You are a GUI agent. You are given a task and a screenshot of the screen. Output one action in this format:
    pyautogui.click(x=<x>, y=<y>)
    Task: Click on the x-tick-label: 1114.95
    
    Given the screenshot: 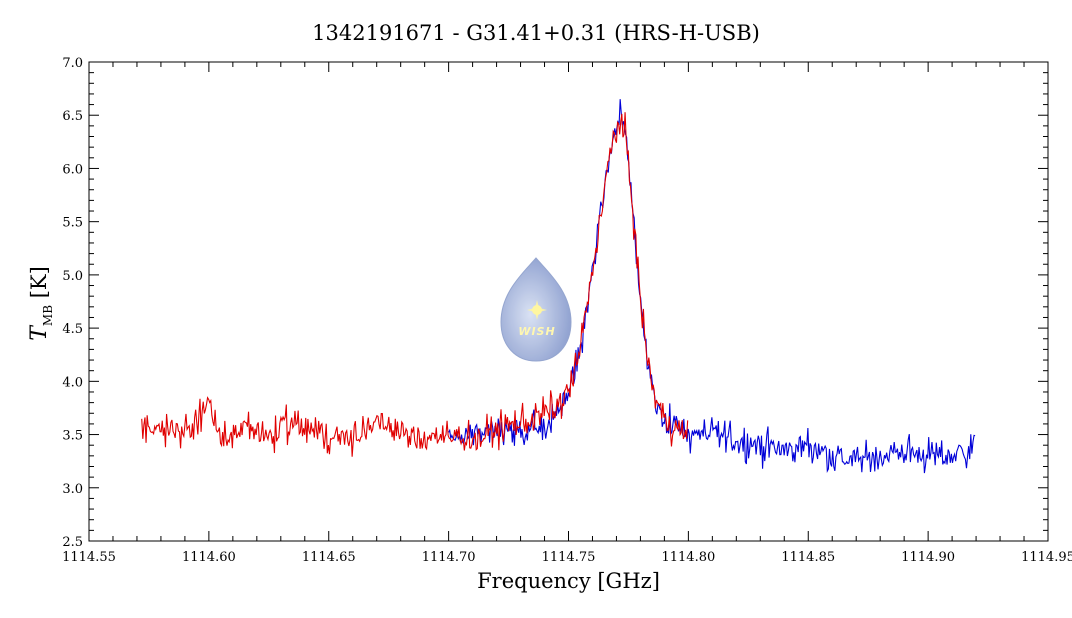 What is the action you would take?
    pyautogui.click(x=1046, y=557)
    